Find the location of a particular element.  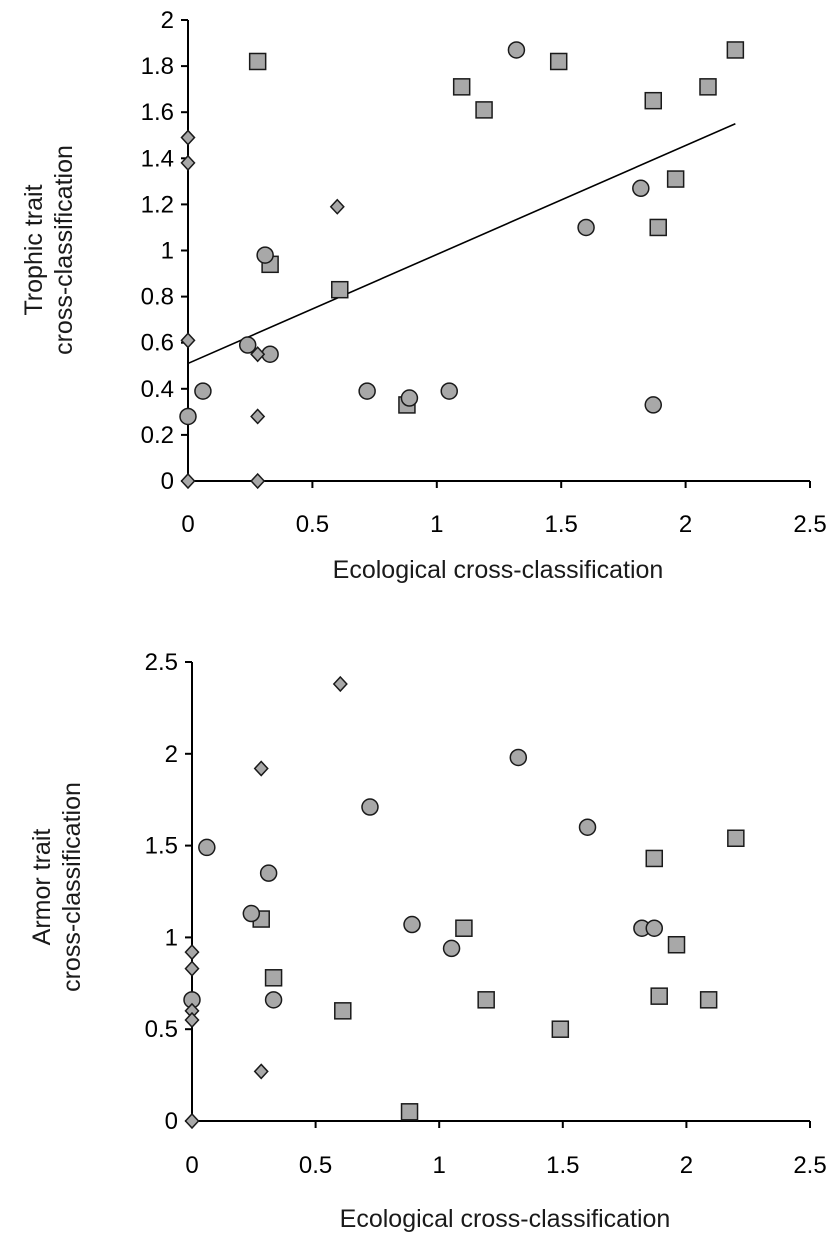

y-tick-labels: 0 0.5 1 1.5 2 2.5 is located at coordinates (161, 892).